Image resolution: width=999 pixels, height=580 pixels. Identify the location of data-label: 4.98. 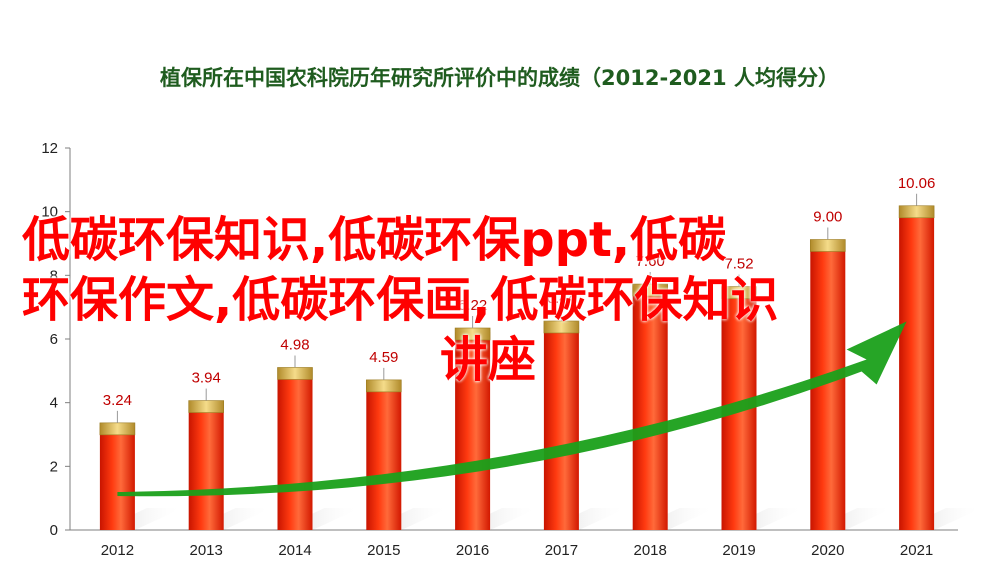
(294, 344).